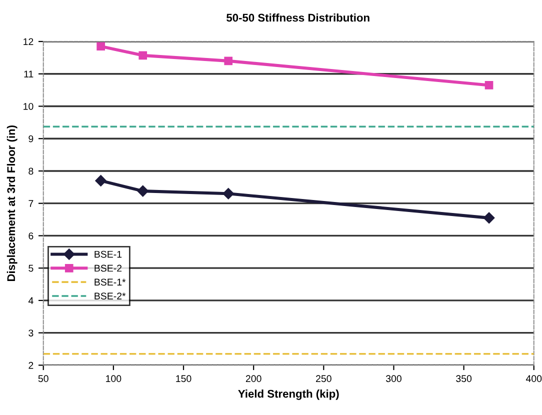  I want to click on x-tick-label: 350, so click(464, 378).